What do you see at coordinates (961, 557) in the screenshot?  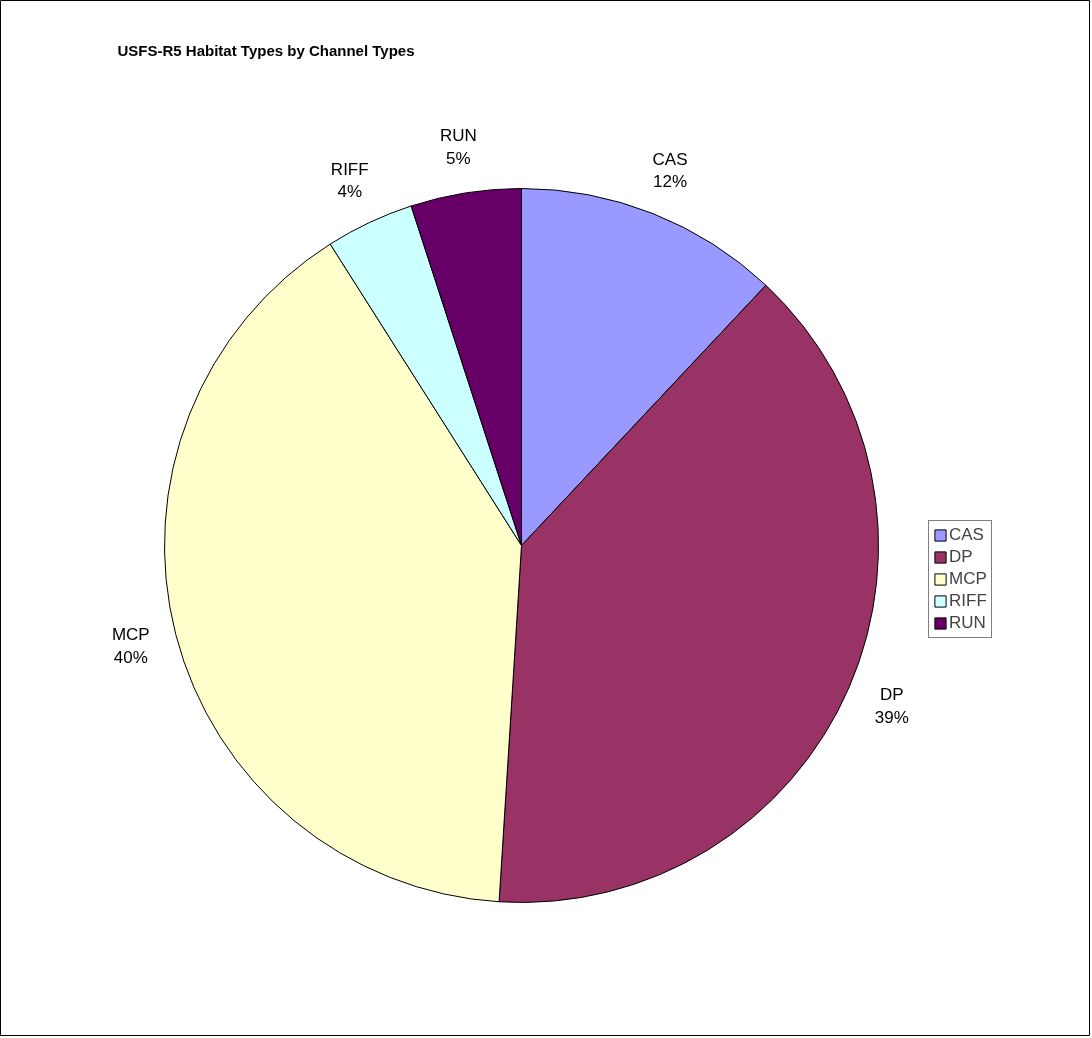 I see `legend-label: DP` at bounding box center [961, 557].